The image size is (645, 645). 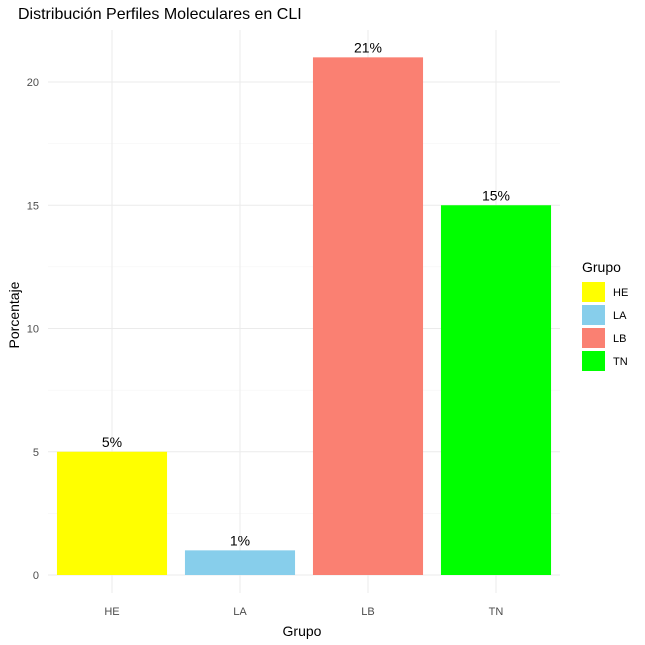 What do you see at coordinates (240, 562) in the screenshot?
I see `bar-la` at bounding box center [240, 562].